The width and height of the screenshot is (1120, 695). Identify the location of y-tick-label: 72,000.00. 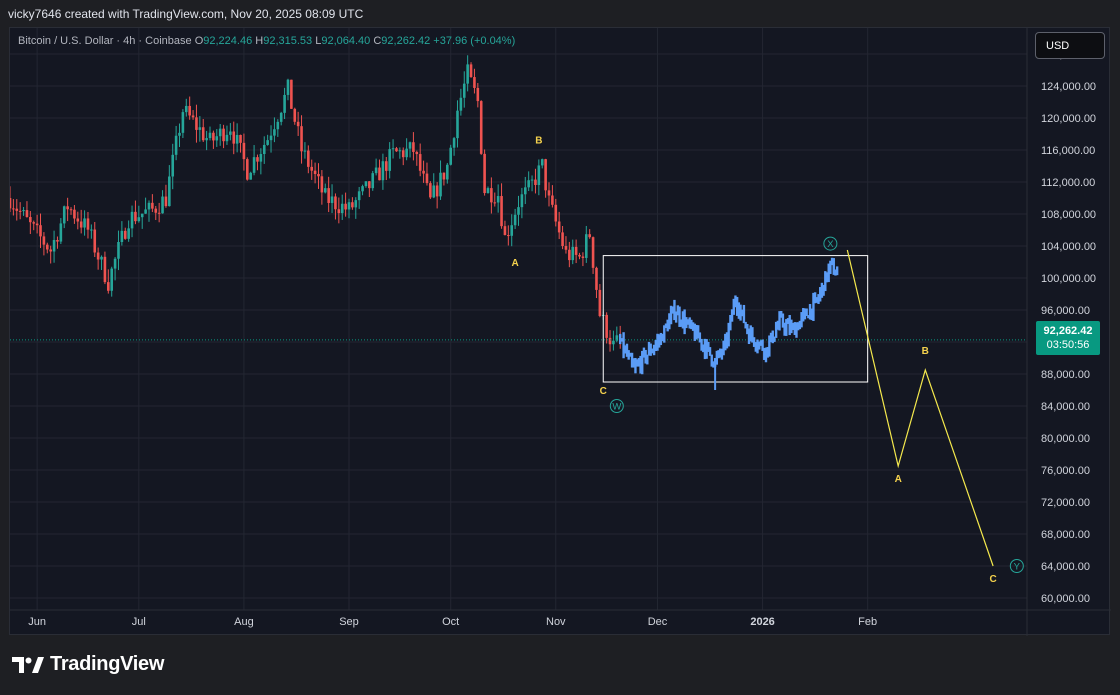
(1065, 503).